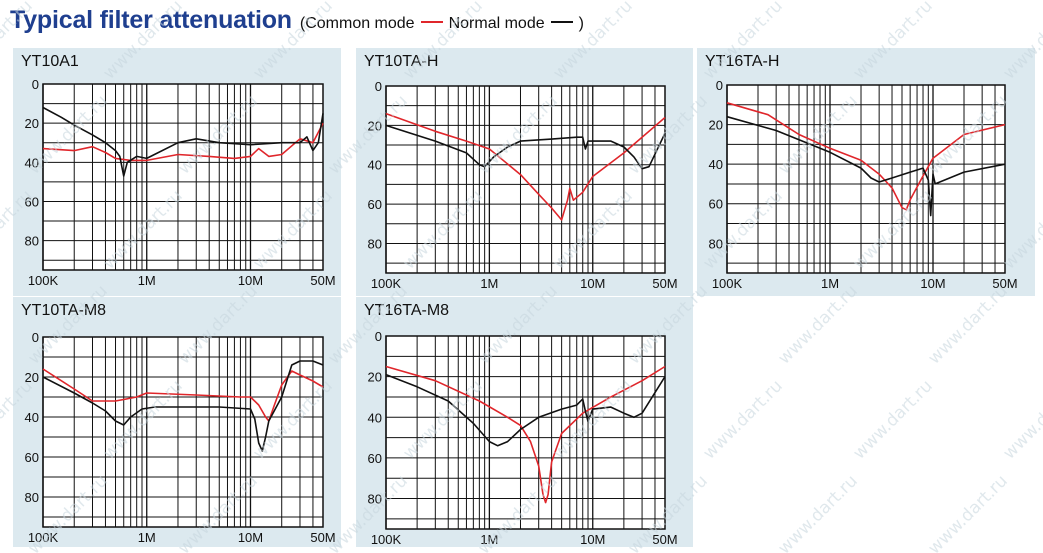  Describe the element at coordinates (431, 22) in the screenshot. I see `legend-common-swatch` at that location.